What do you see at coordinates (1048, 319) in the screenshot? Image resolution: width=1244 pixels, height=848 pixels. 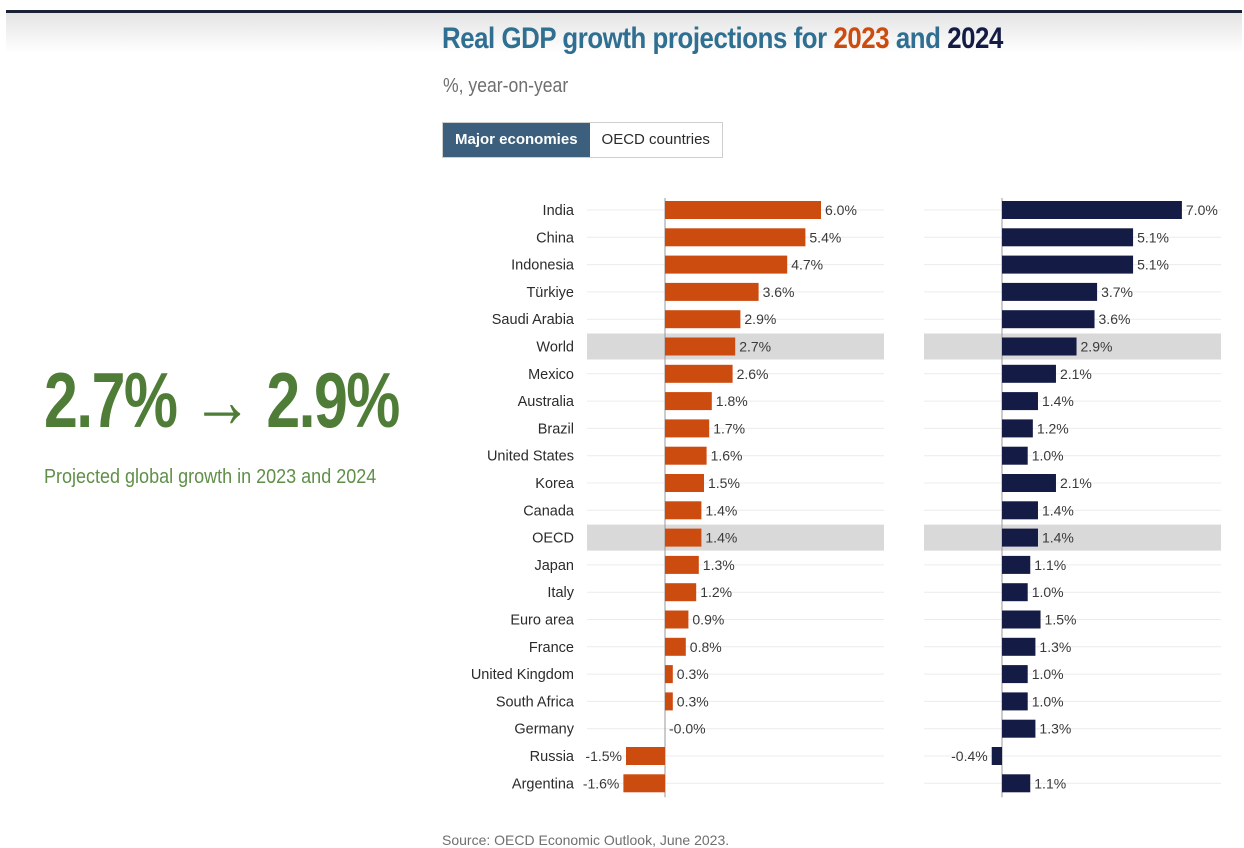 I see `bar-2024-saudi-arabia` at bounding box center [1048, 319].